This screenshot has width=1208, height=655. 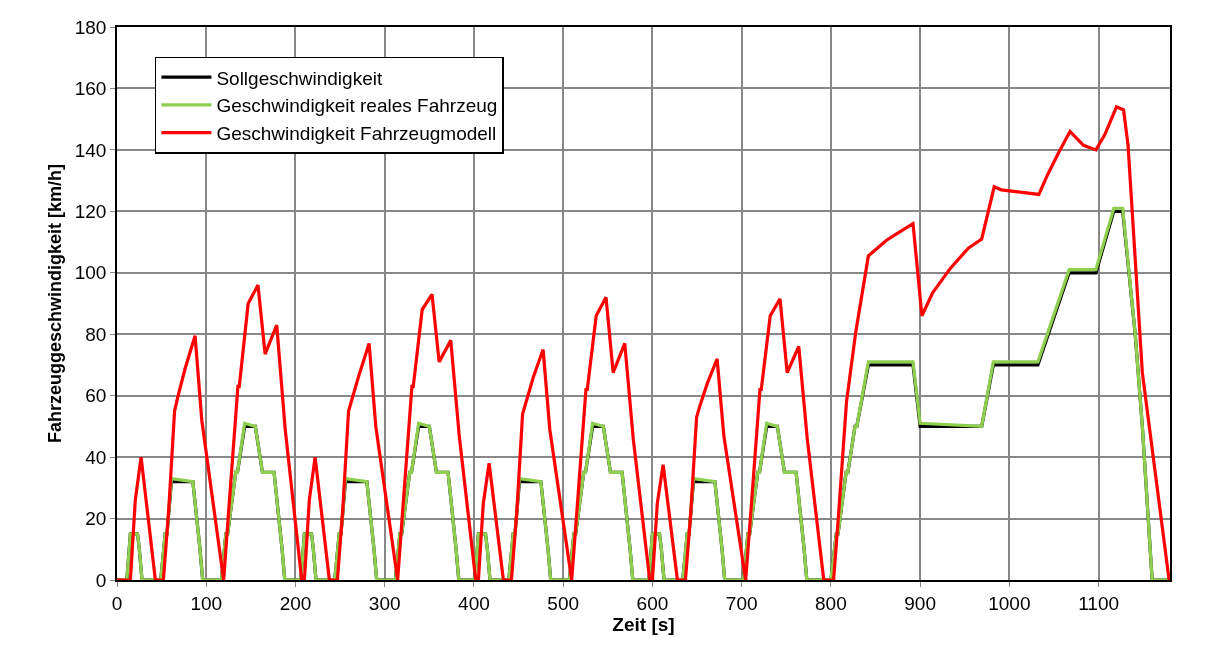 What do you see at coordinates (117, 603) in the screenshot?
I see `x-tick-label: 0` at bounding box center [117, 603].